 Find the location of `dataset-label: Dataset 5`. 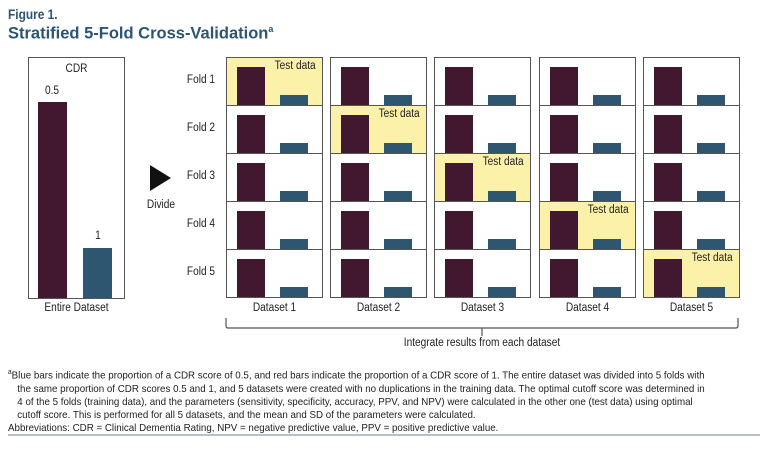

dataset-label: Dataset 5 is located at coordinates (691, 308).